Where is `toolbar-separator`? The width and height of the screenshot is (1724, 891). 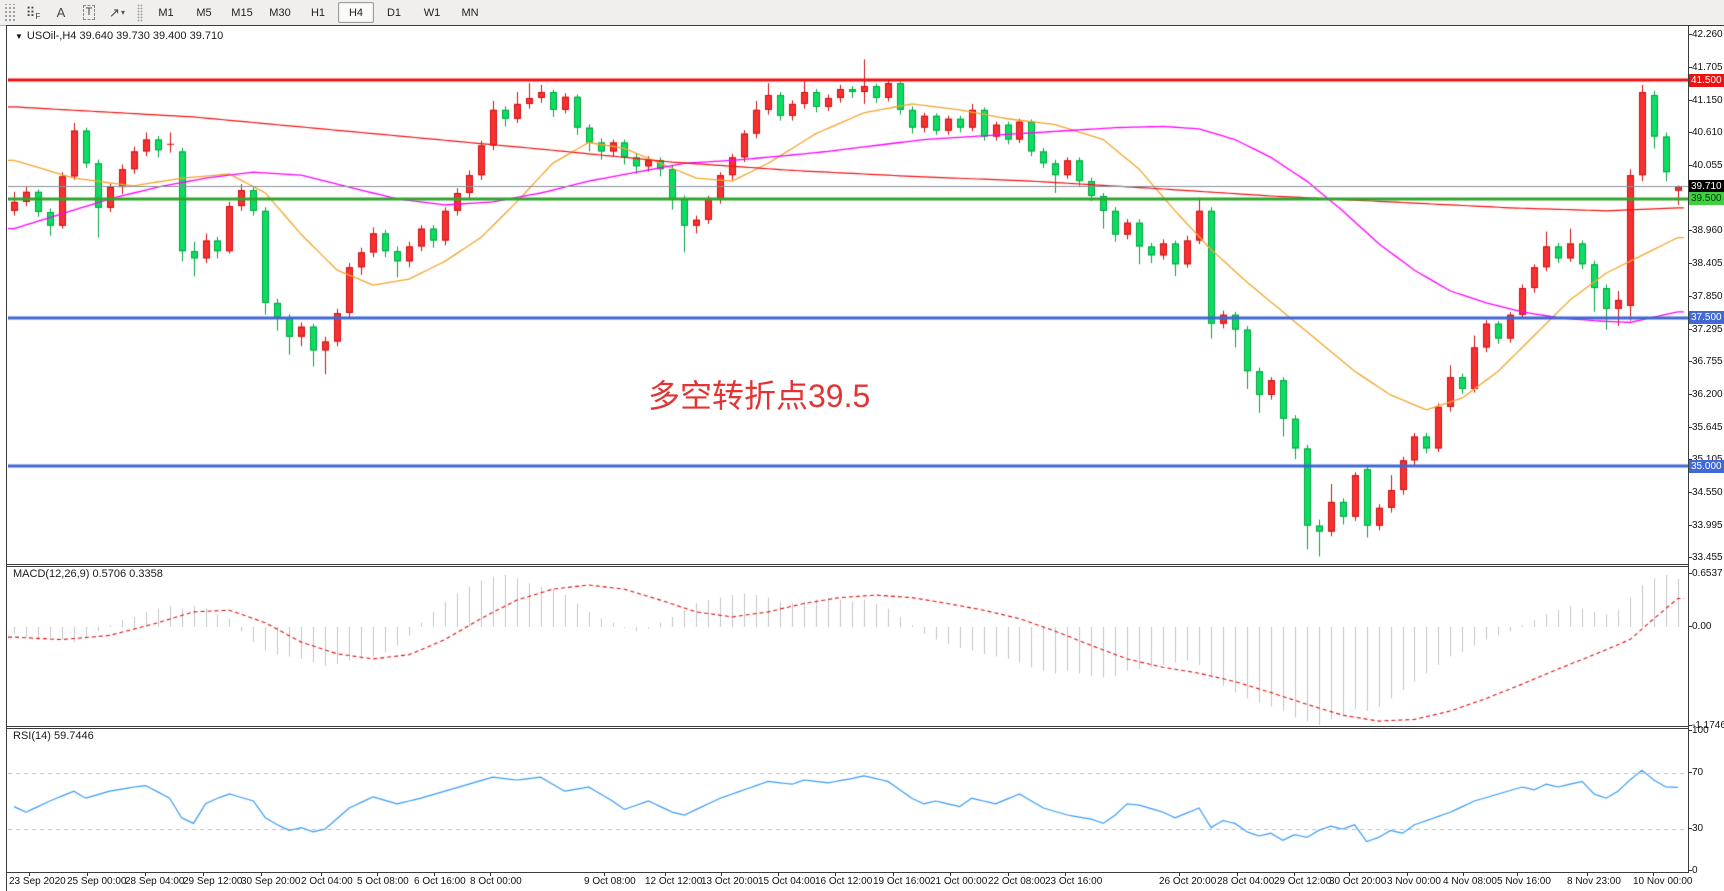 toolbar-separator is located at coordinates (140, 12).